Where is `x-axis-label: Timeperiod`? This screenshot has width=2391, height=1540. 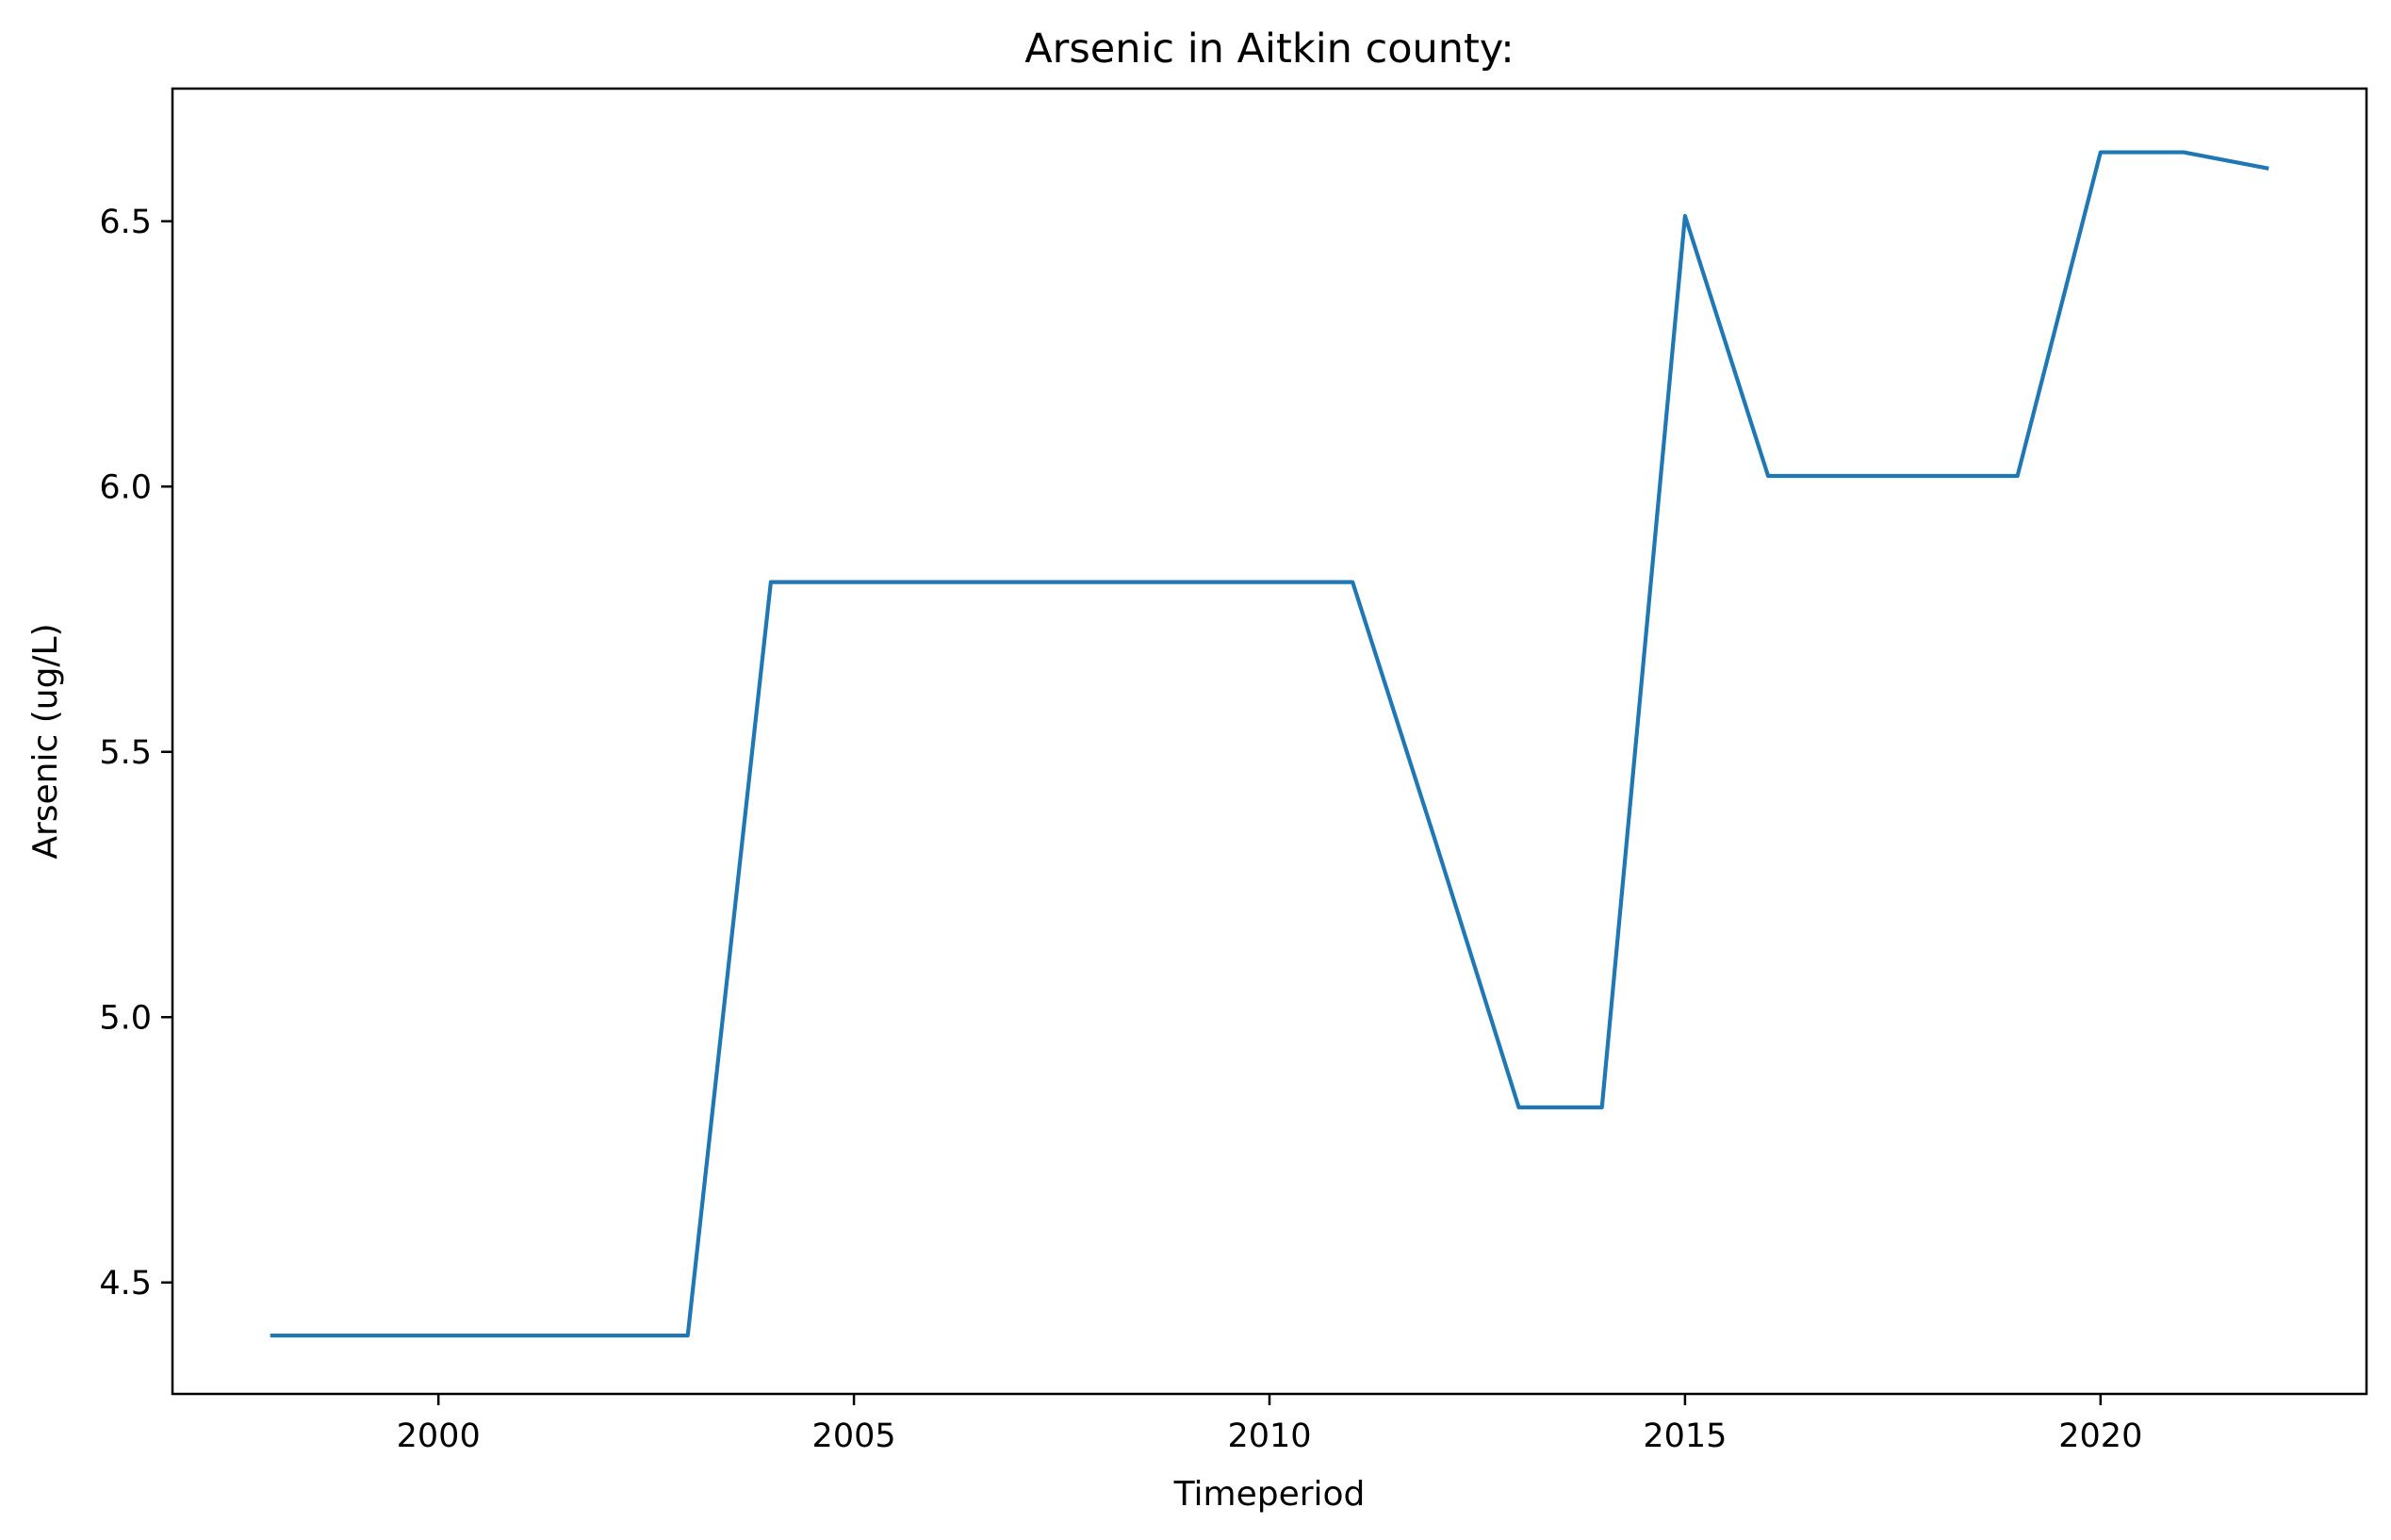
x-axis-label: Timeperiod is located at coordinates (1269, 1494).